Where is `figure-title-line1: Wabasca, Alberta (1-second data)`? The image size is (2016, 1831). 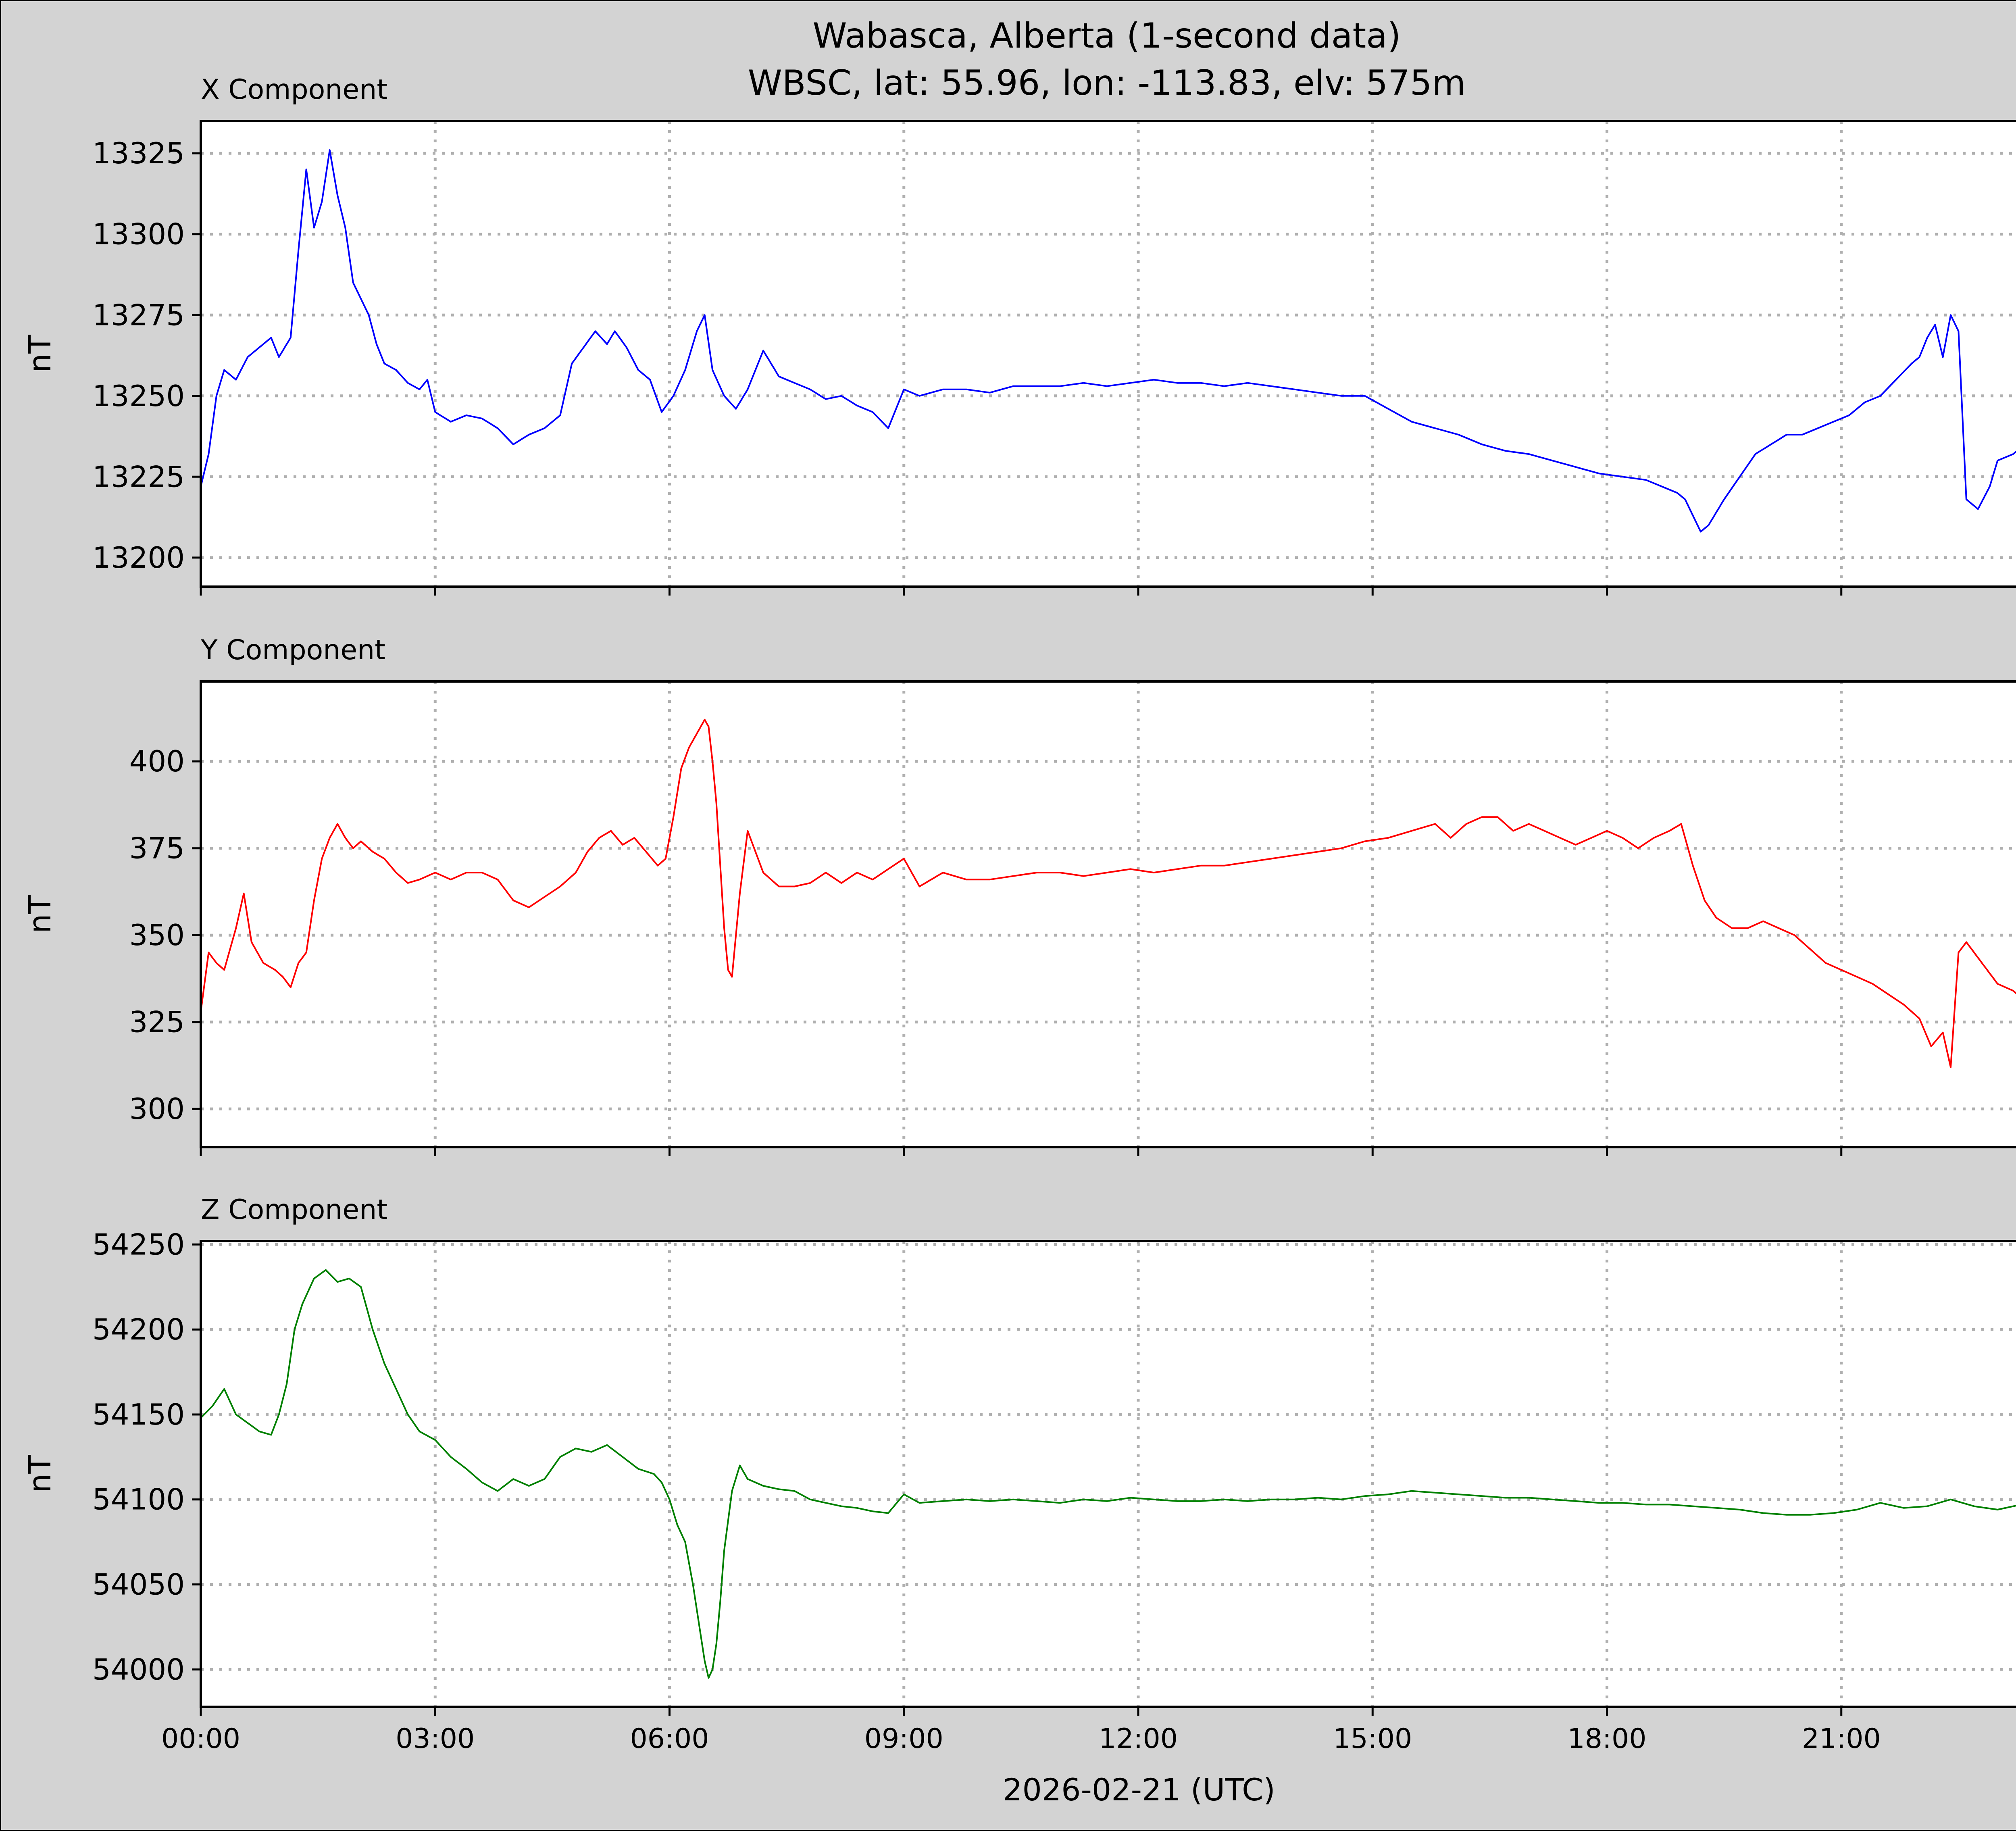 figure-title-line1: Wabasca, Alberta (1-second data) is located at coordinates (1107, 36).